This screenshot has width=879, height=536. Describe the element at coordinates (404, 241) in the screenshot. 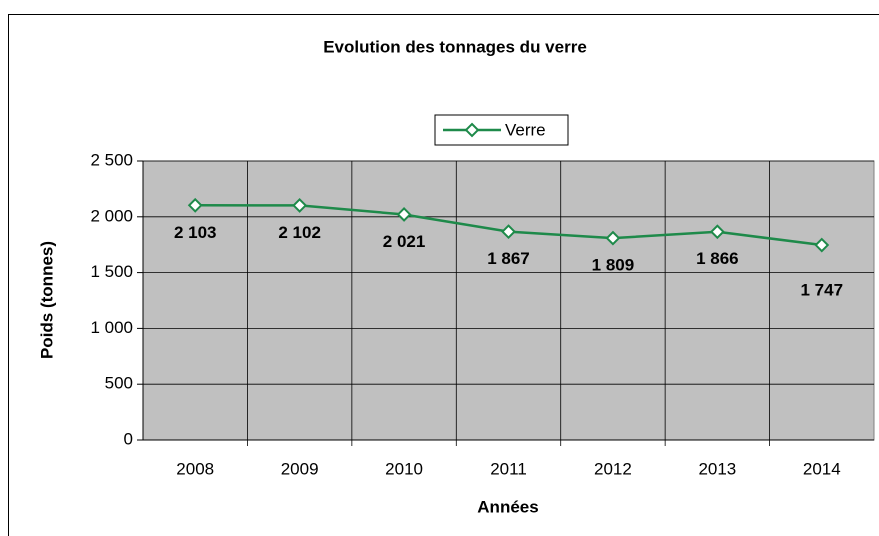

I see `data-label: 2 021` at that location.